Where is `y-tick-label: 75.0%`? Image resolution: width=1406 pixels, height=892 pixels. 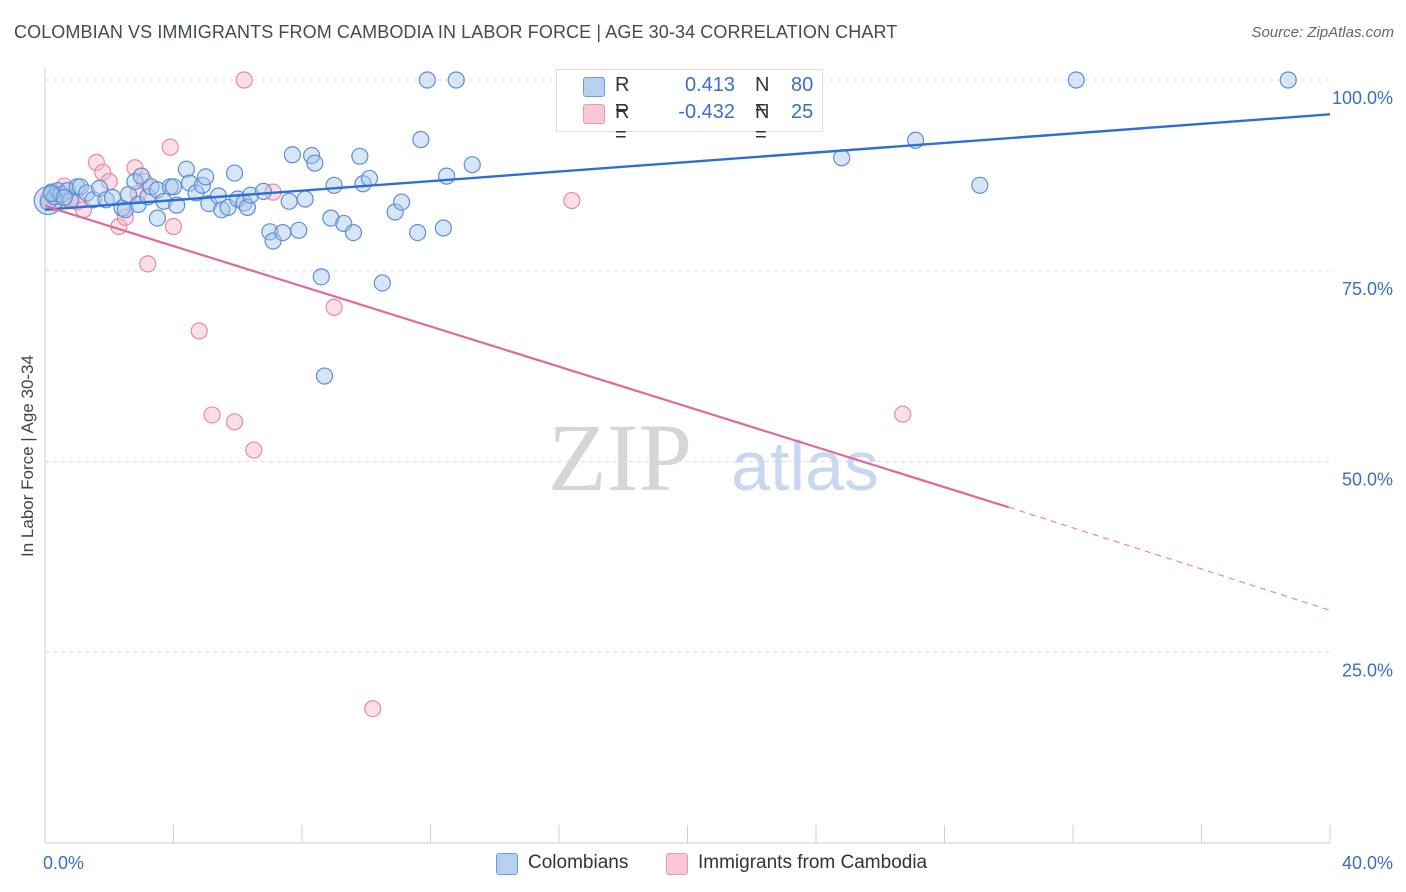 y-tick-label: 75.0% is located at coordinates (1367, 289).